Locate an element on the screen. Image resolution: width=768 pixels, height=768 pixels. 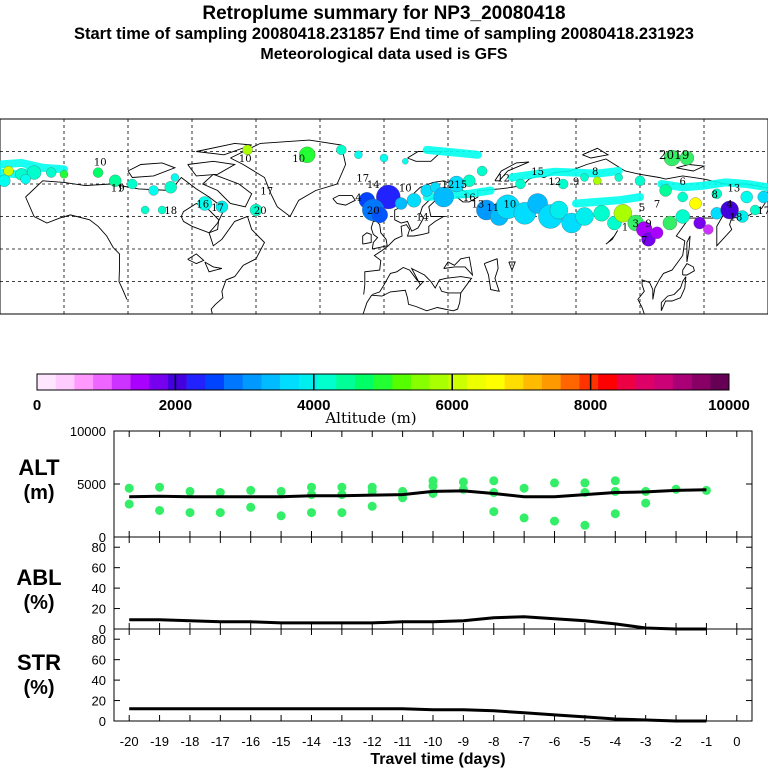
x-tick-label: -14 is located at coordinates (311, 741).